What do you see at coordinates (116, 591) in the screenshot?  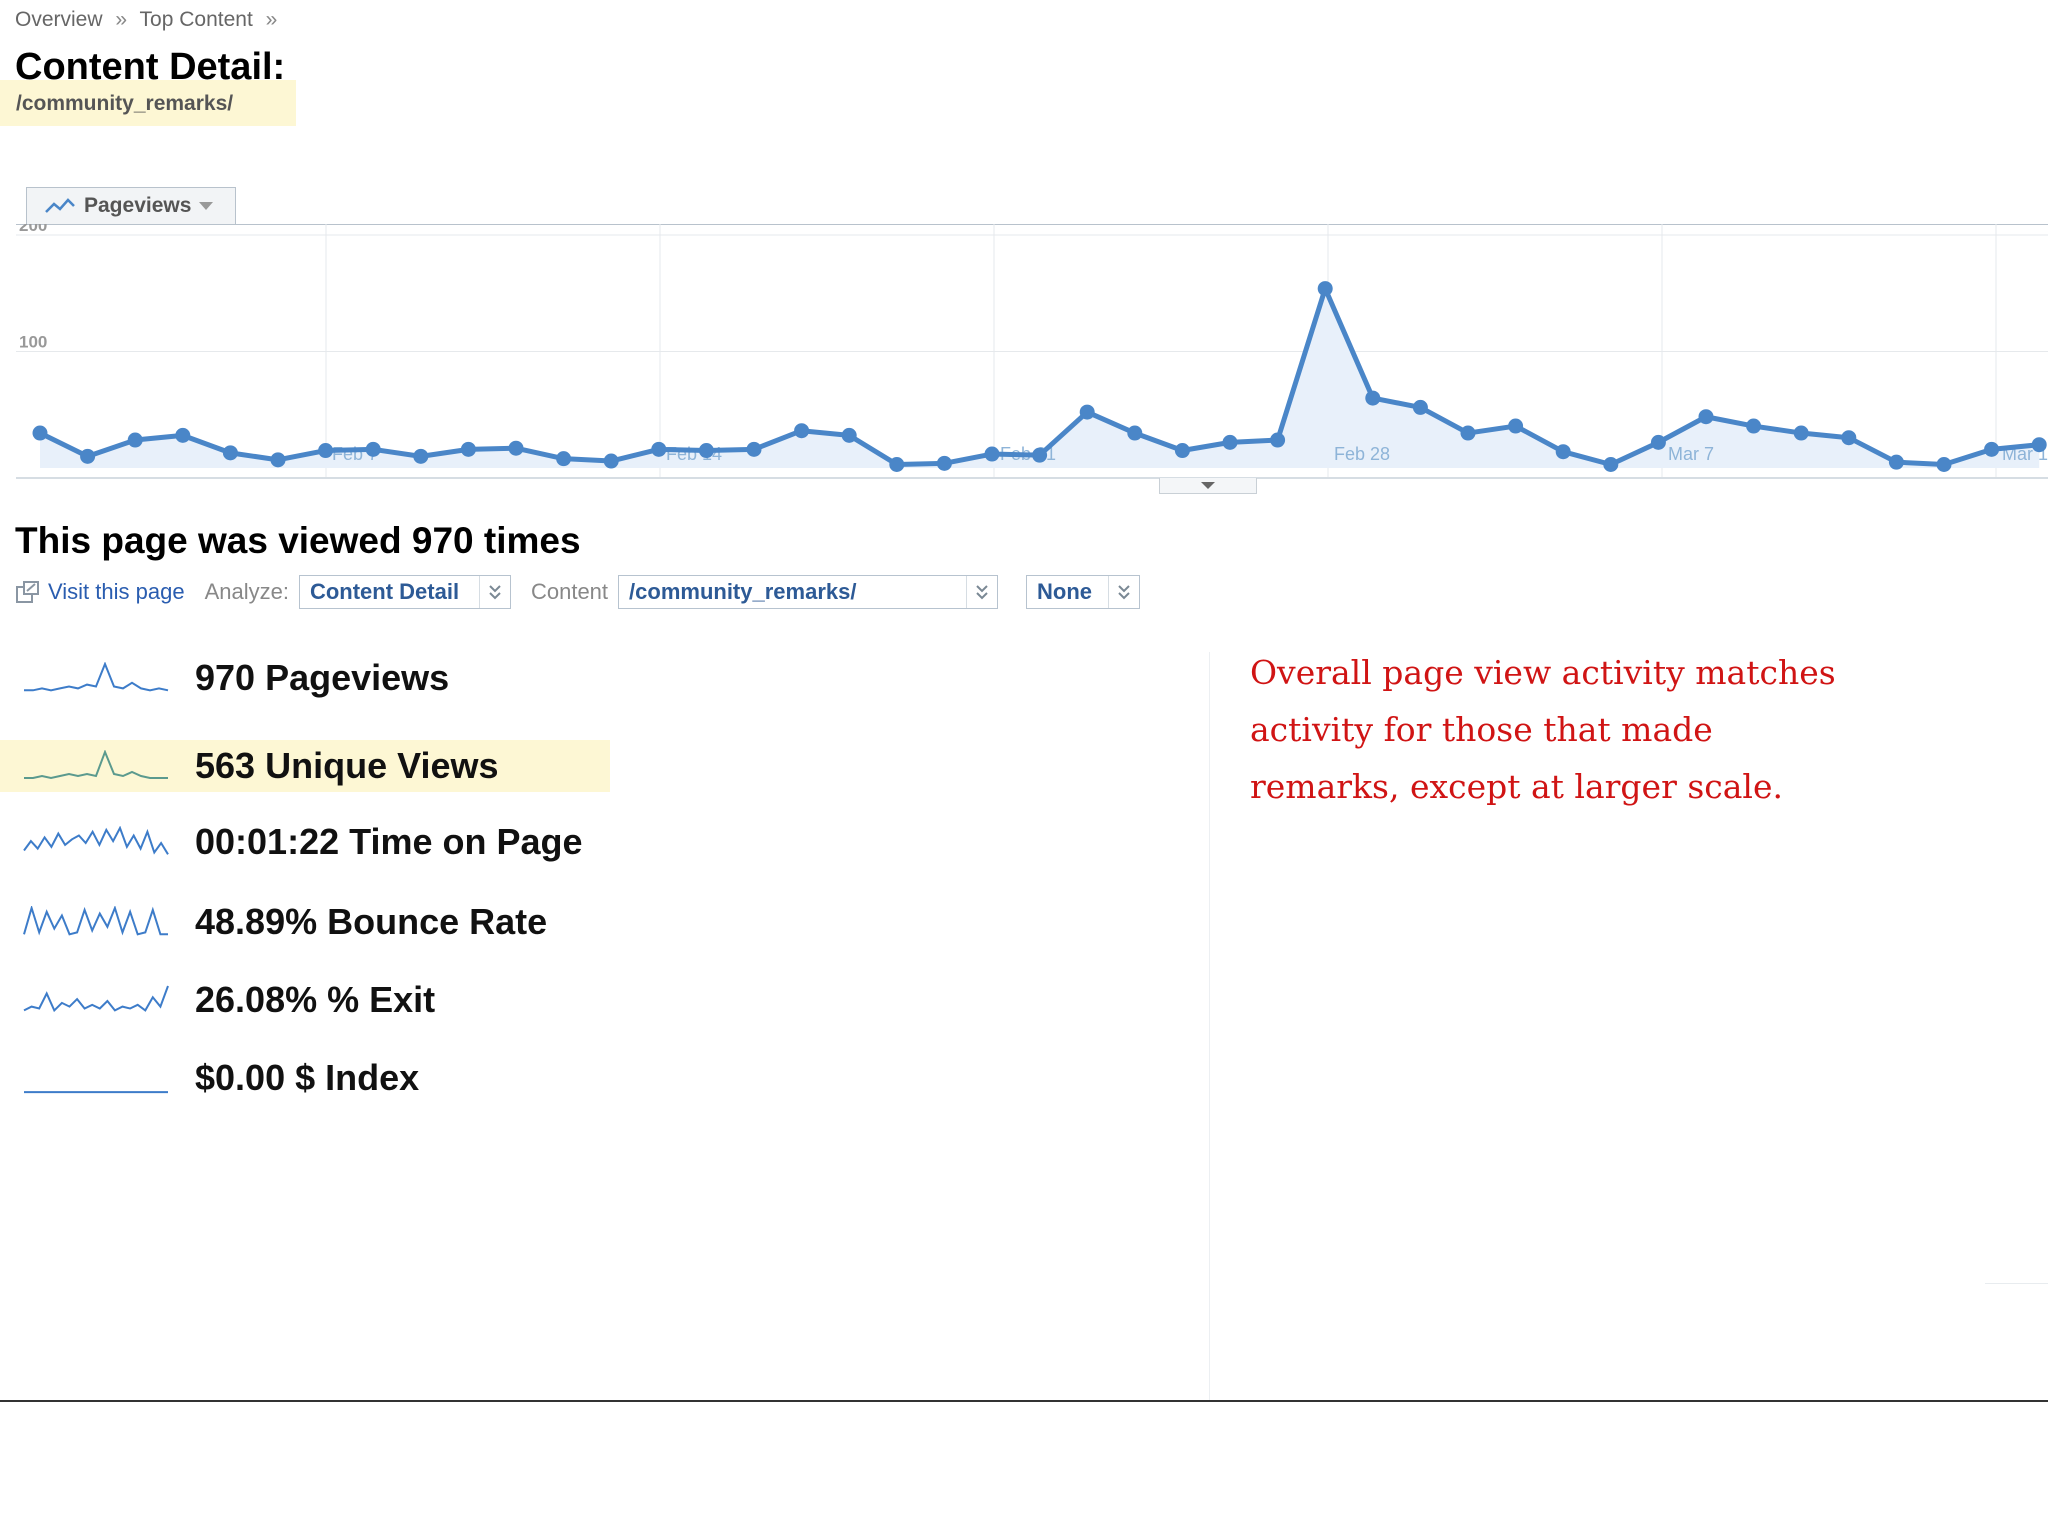 I see `visit-page-label: Visit this page` at bounding box center [116, 591].